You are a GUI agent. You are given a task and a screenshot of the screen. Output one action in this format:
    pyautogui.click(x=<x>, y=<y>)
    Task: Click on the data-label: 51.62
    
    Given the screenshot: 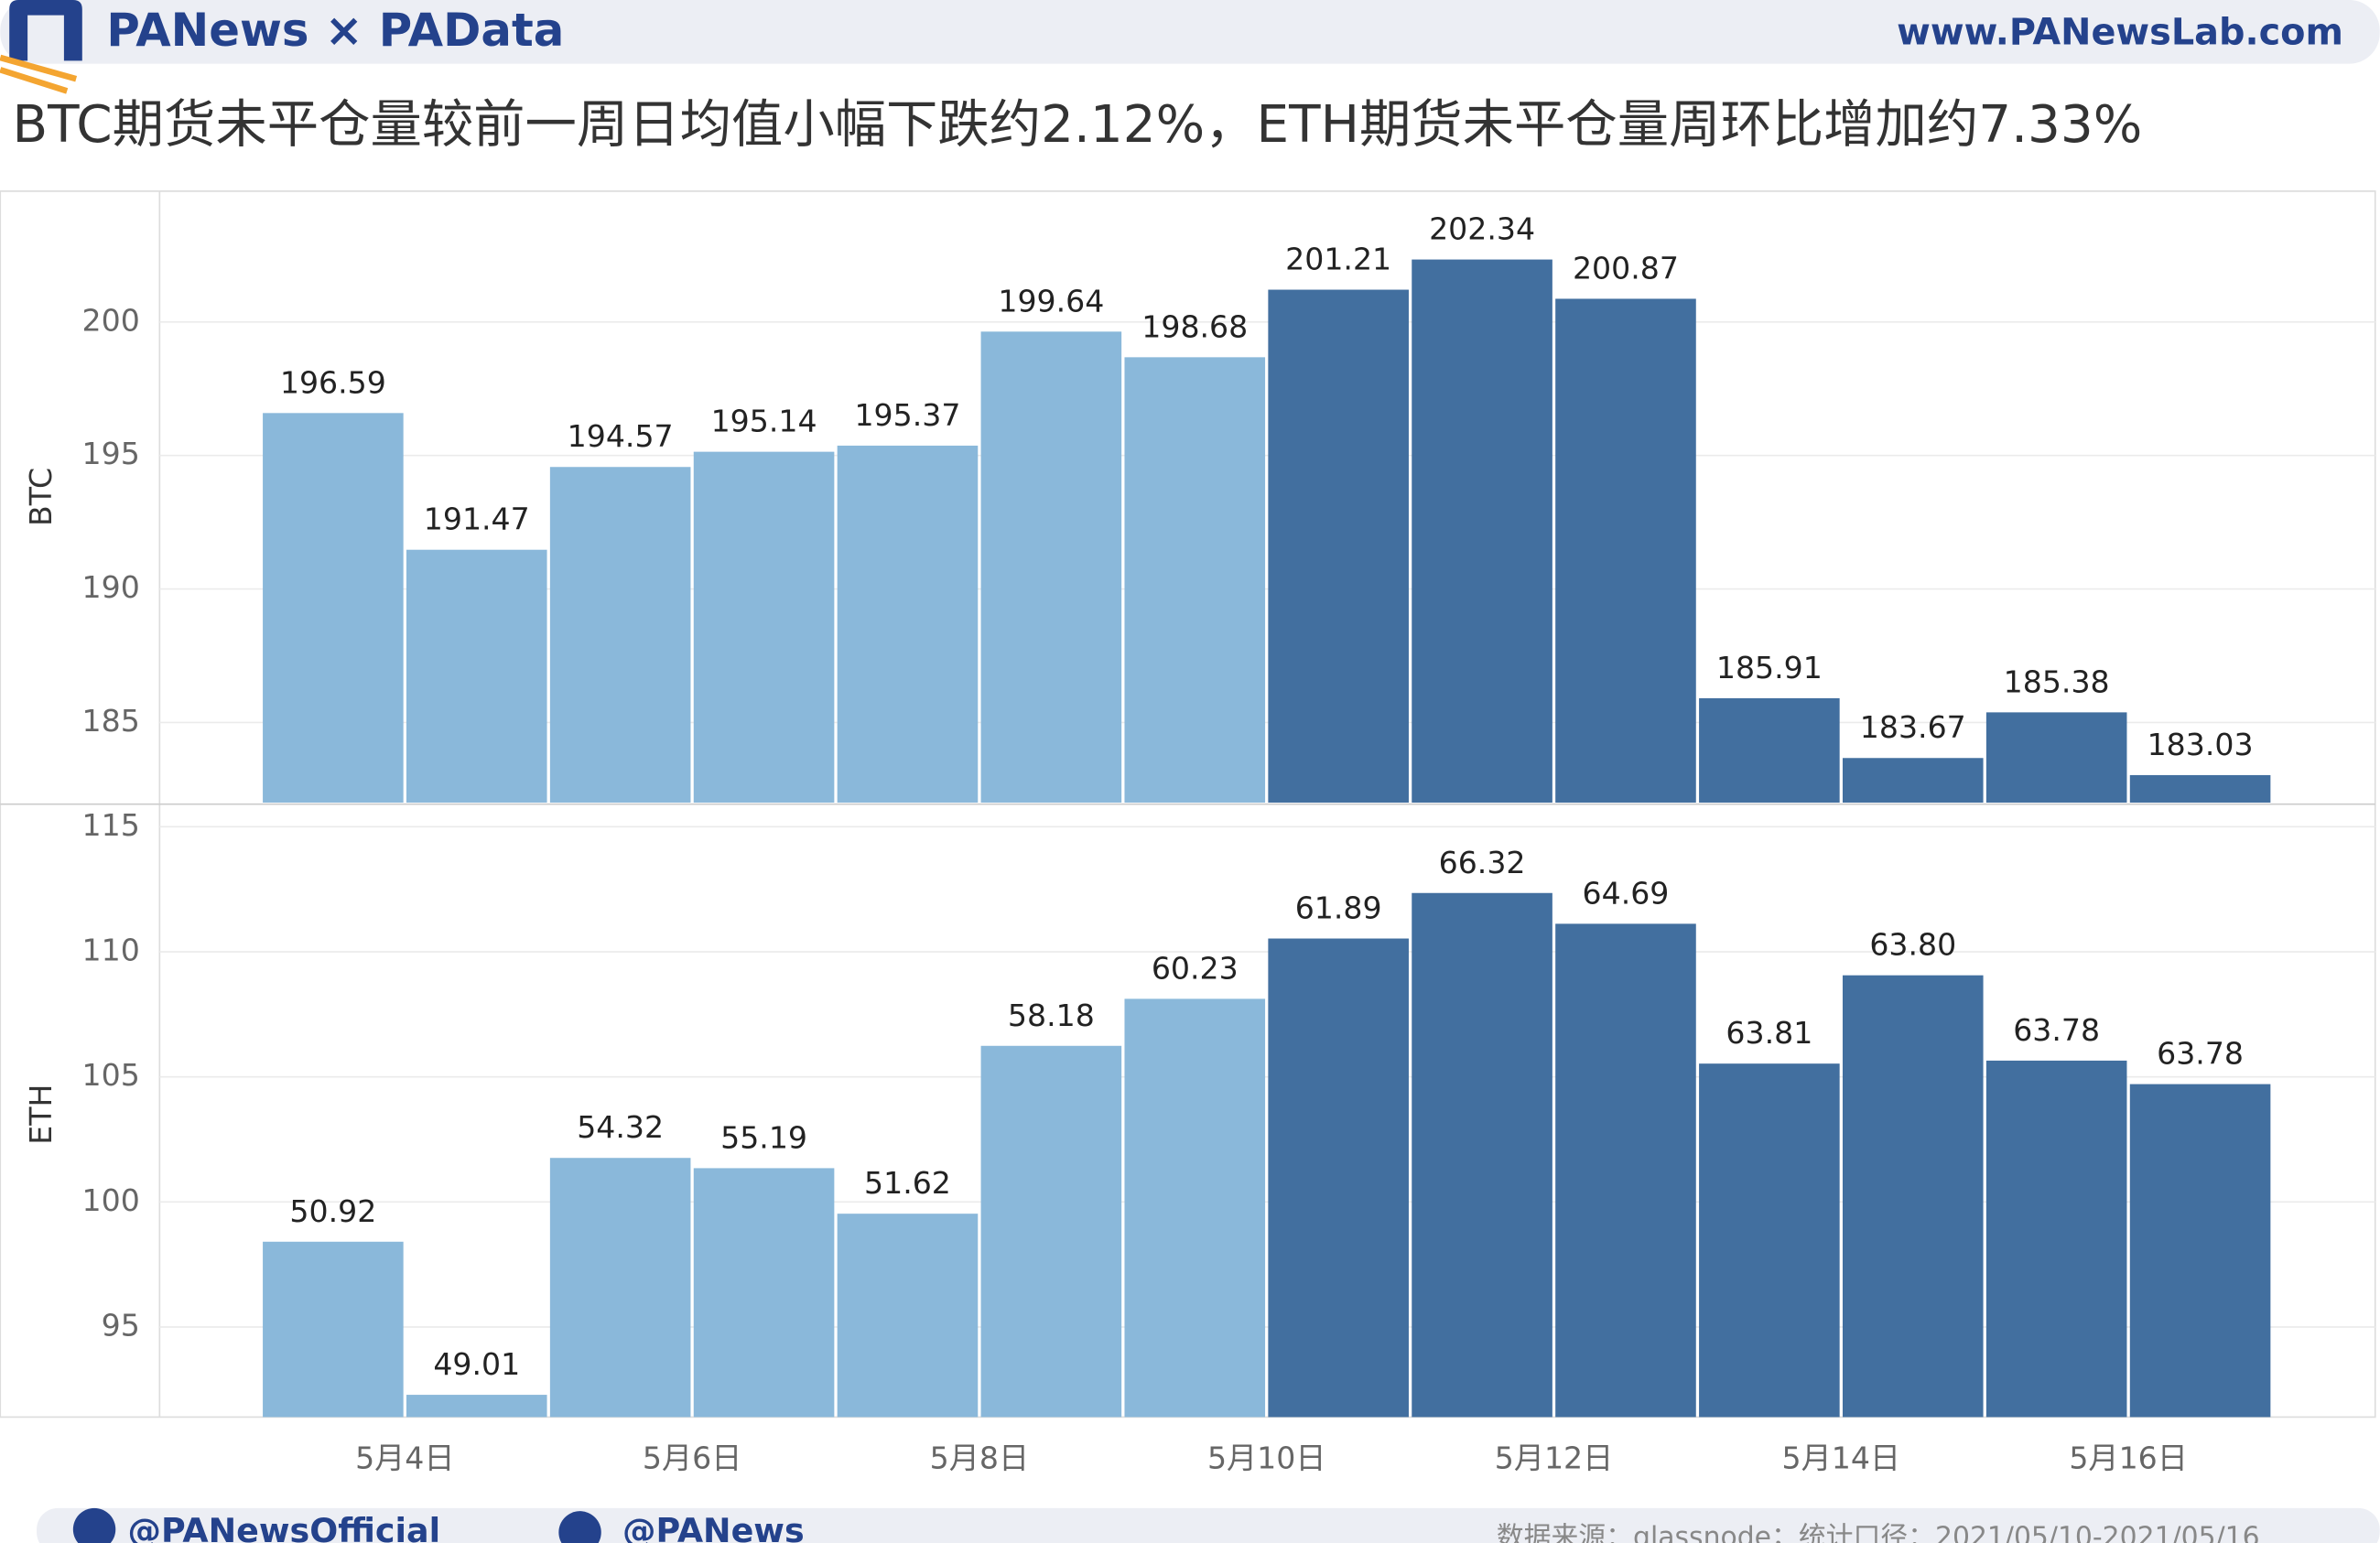 What is the action you would take?
    pyautogui.click(x=907, y=1183)
    